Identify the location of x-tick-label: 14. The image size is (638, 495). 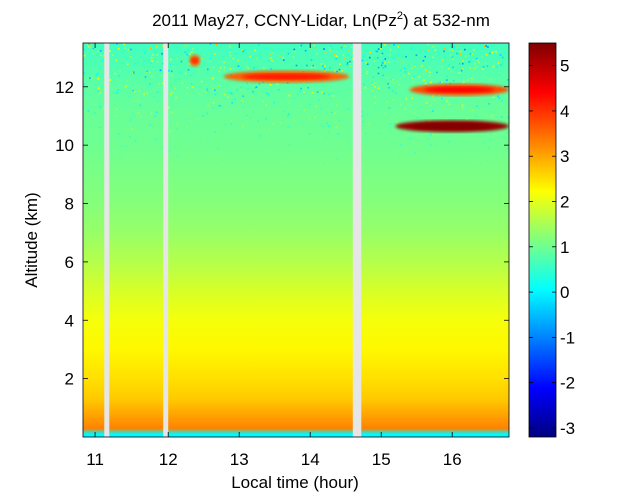
(310, 459).